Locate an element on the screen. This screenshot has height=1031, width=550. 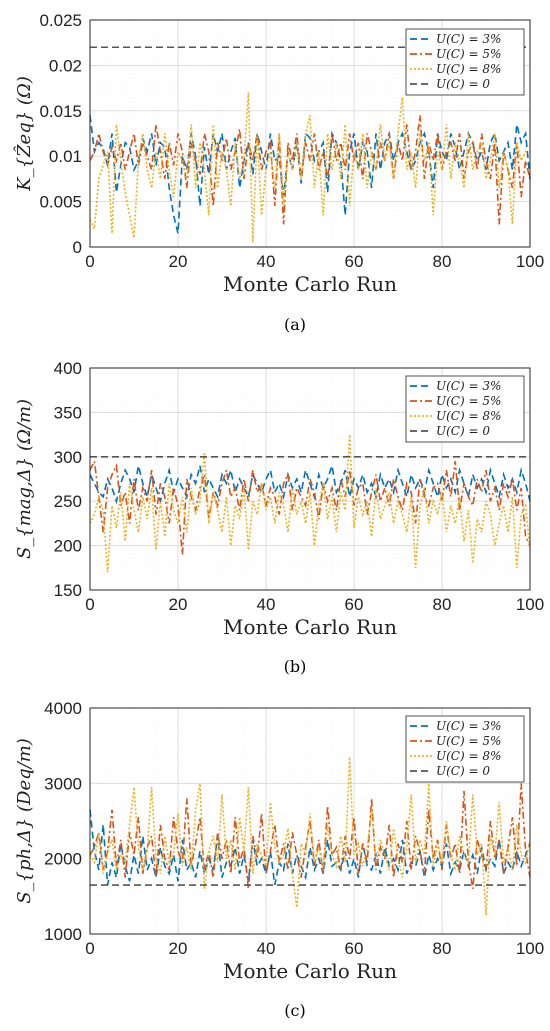
panel-c-xticks: 0 20 40 60 80 100 is located at coordinates (314, 948).